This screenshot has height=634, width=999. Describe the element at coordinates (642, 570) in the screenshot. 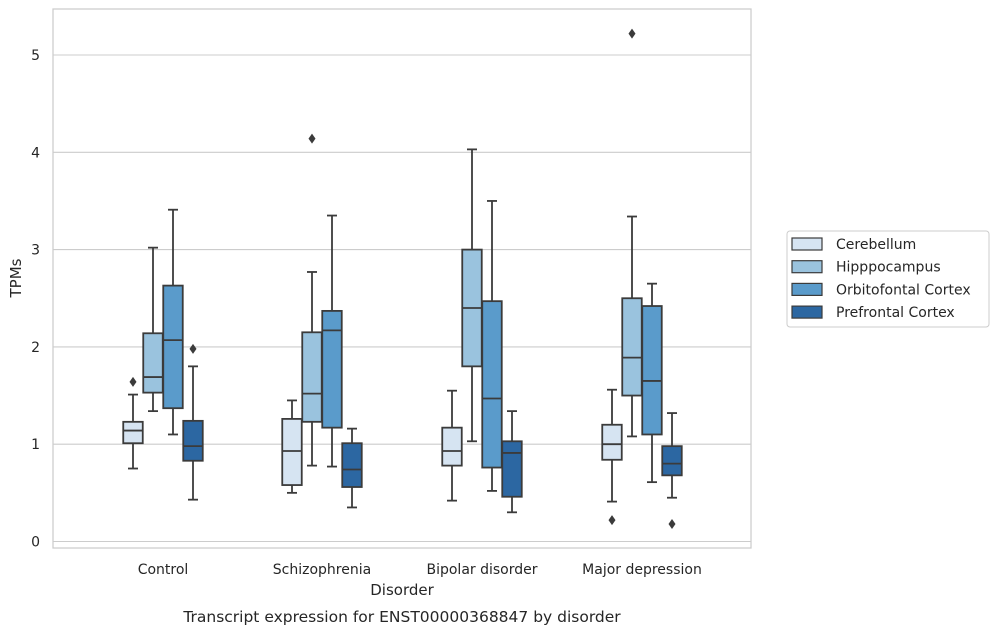

I see `x-tick-label: Major depression` at that location.